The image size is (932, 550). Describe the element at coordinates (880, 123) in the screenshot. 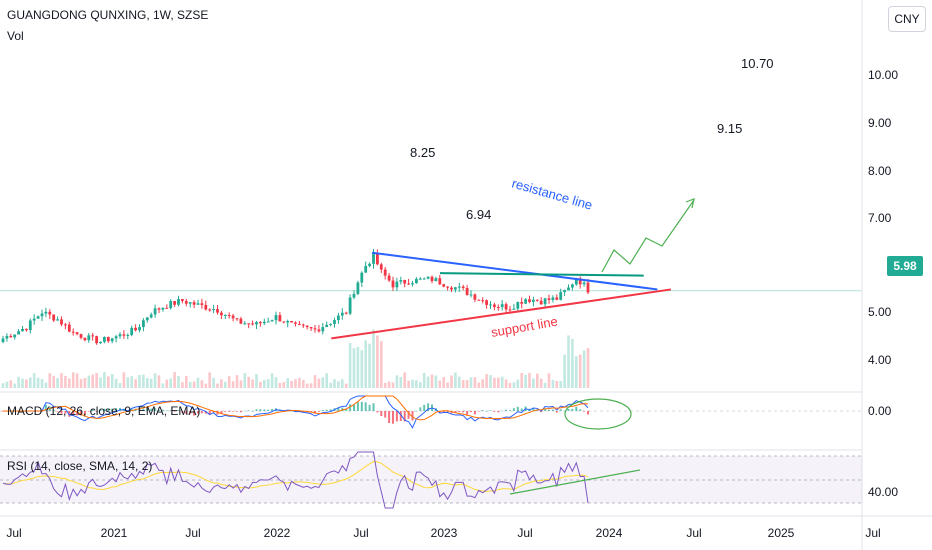

I see `price-tick: 9.00` at that location.